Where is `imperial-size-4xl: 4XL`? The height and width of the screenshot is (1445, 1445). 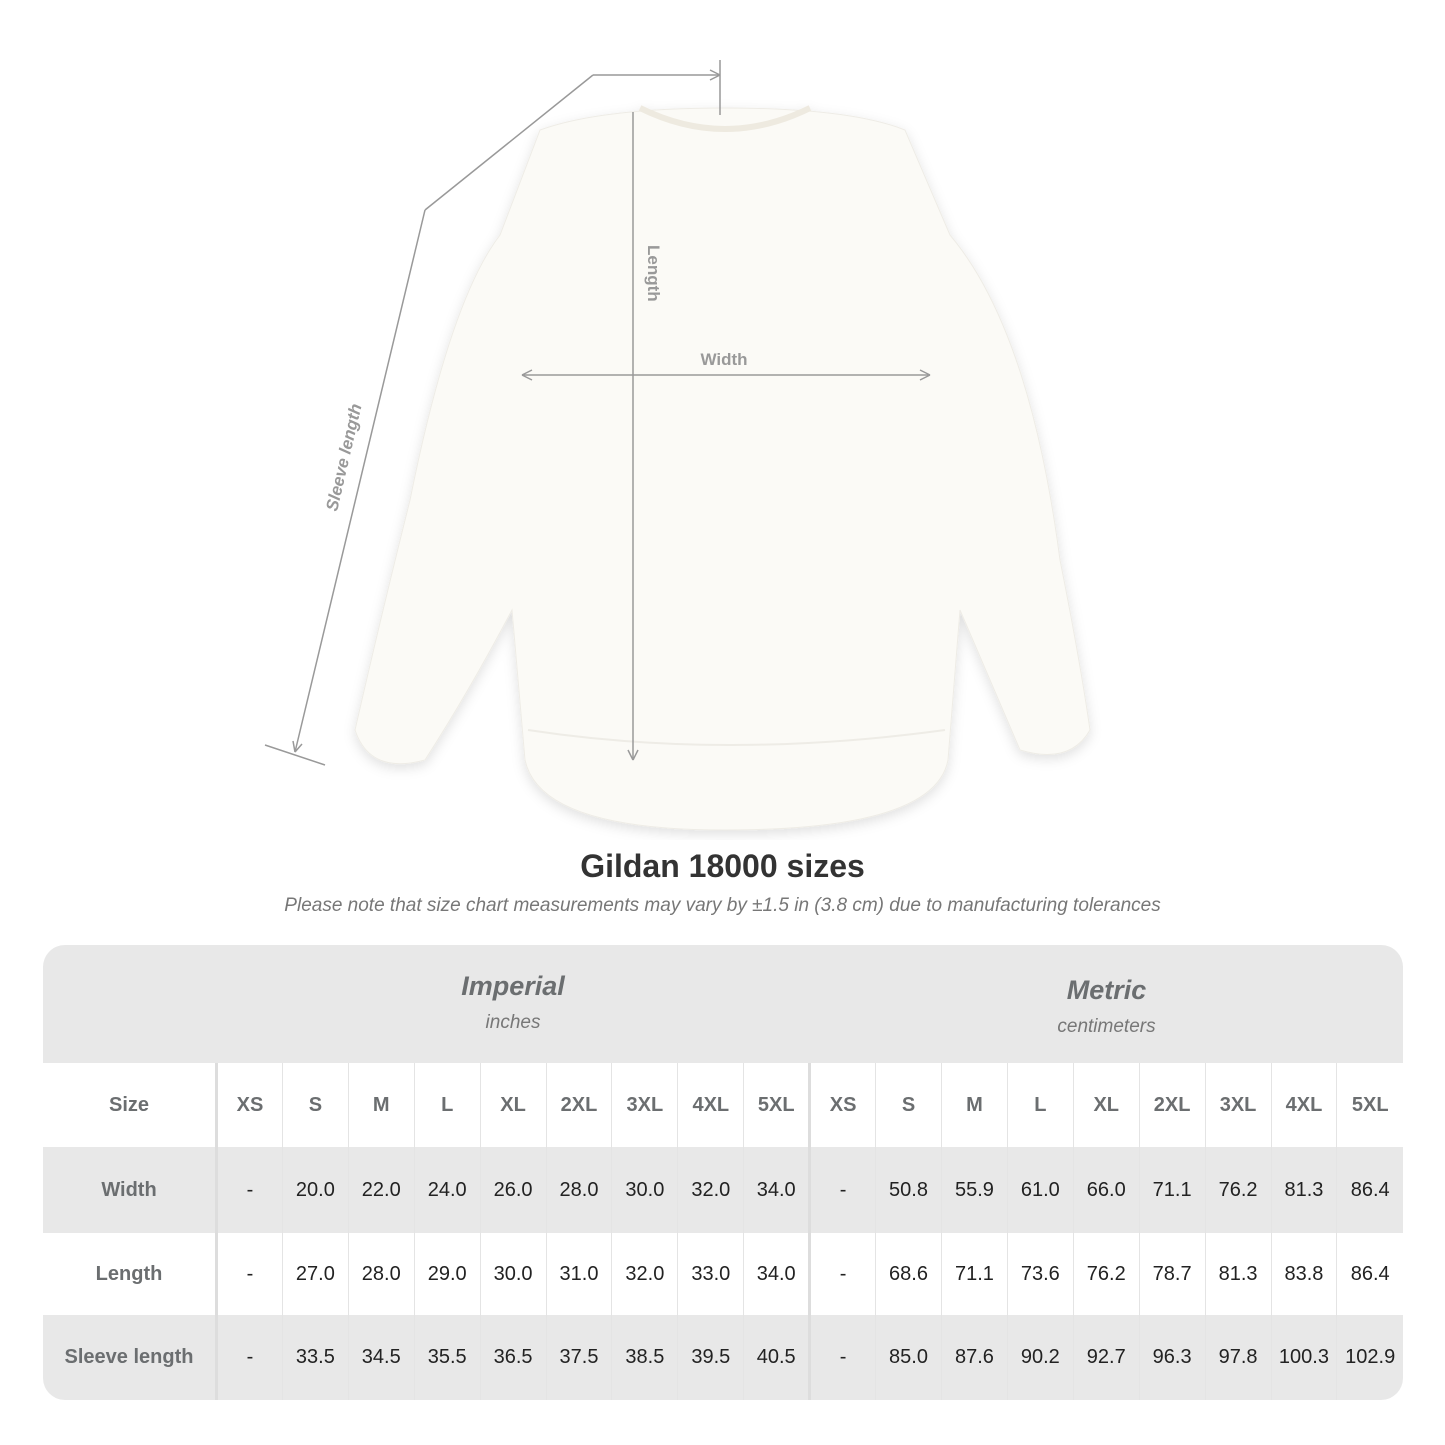
imperial-size-4xl: 4XL is located at coordinates (710, 1105).